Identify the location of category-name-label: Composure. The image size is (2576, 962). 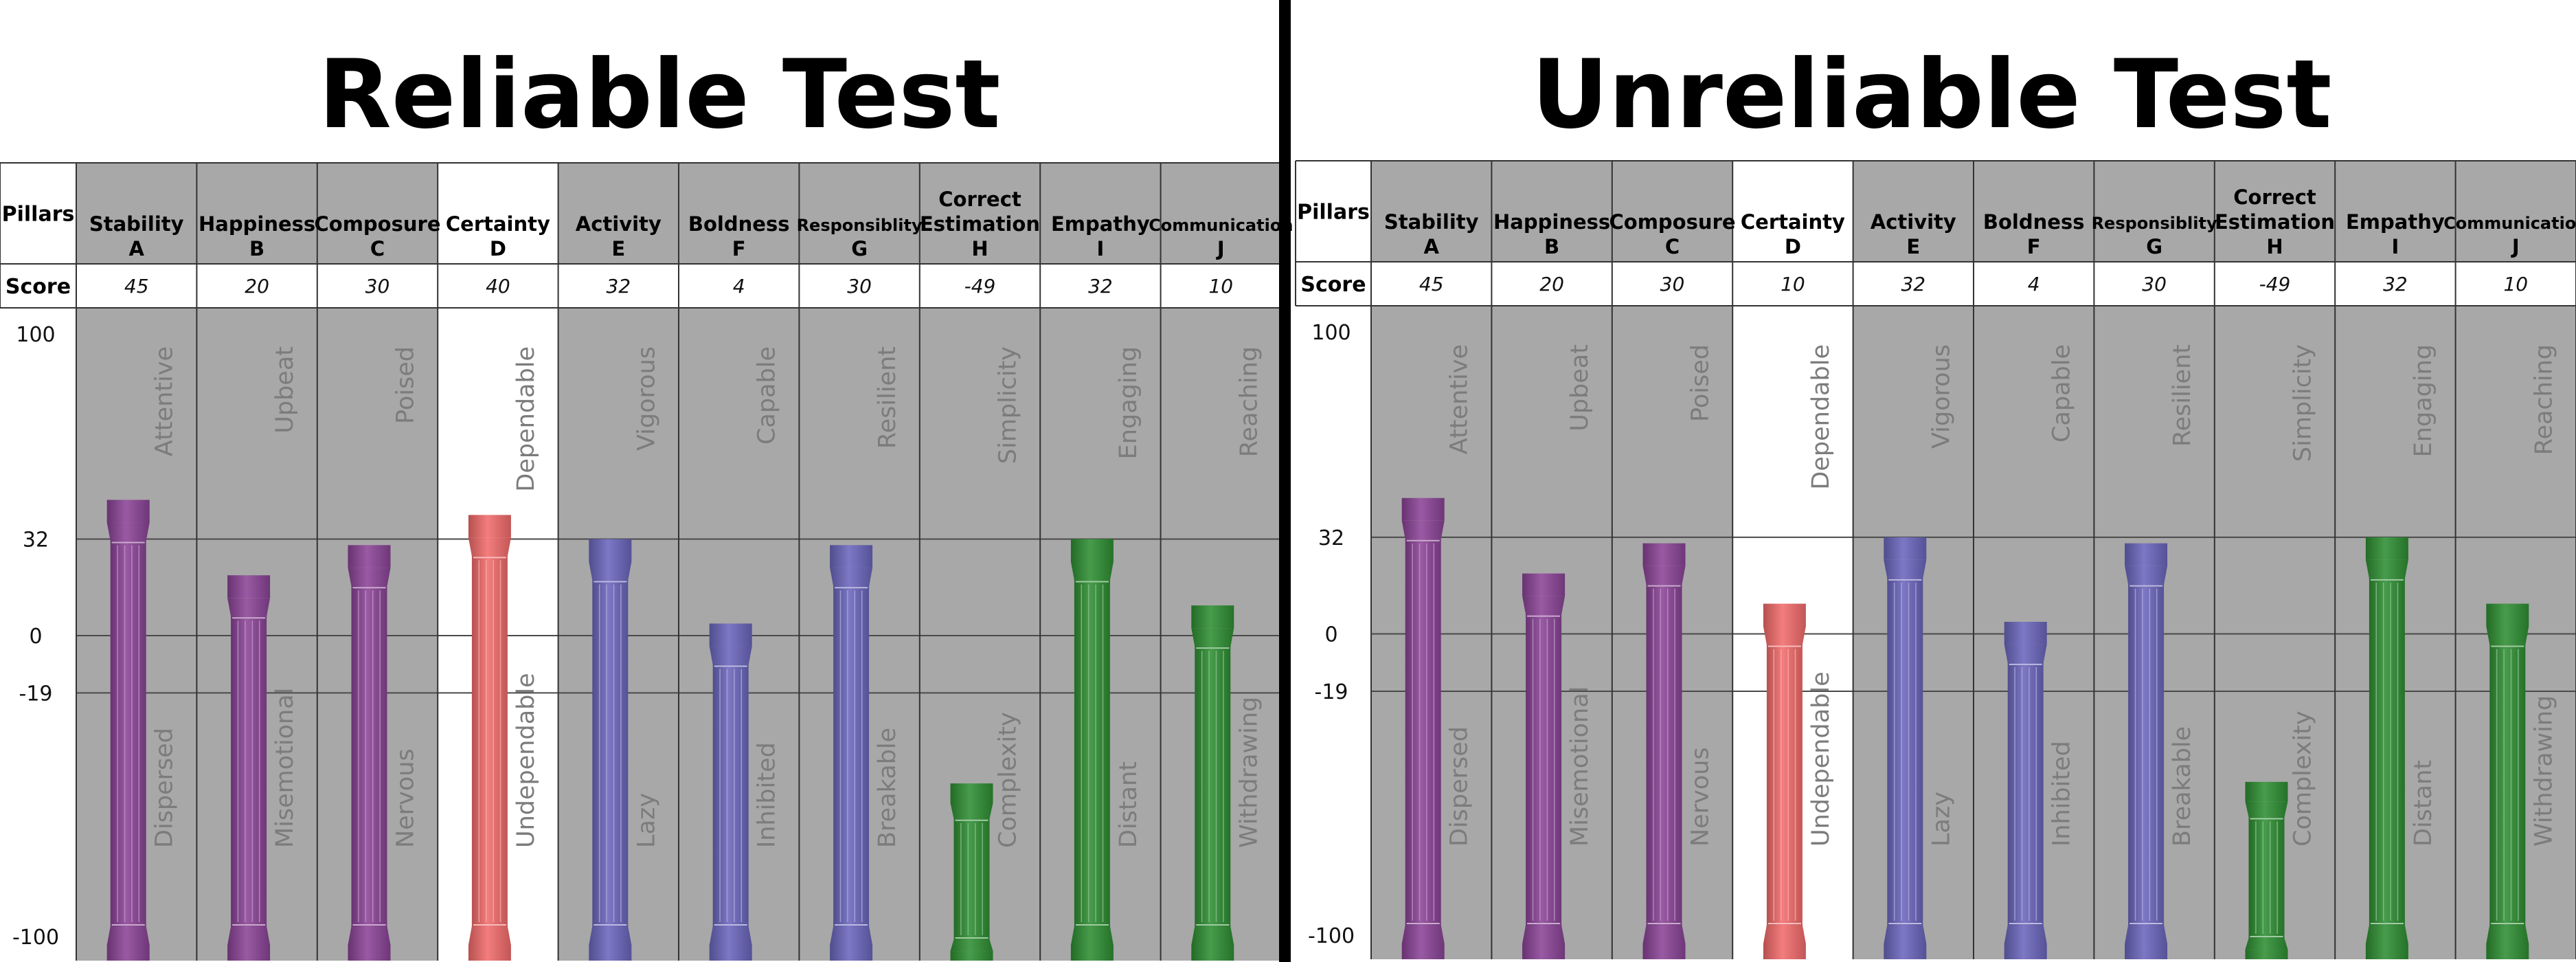
(1672, 222).